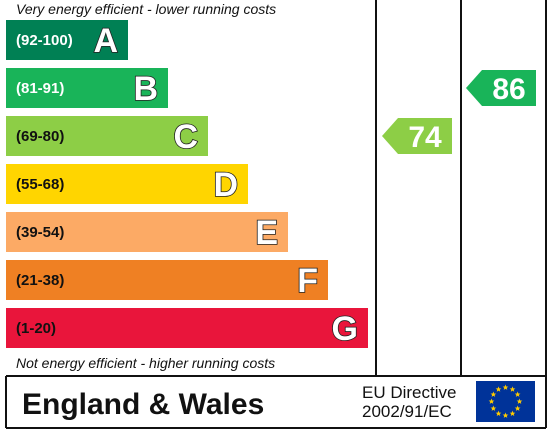 The width and height of the screenshot is (552, 438). What do you see at coordinates (345, 329) in the screenshot?
I see `band-letter-g: G` at bounding box center [345, 329].